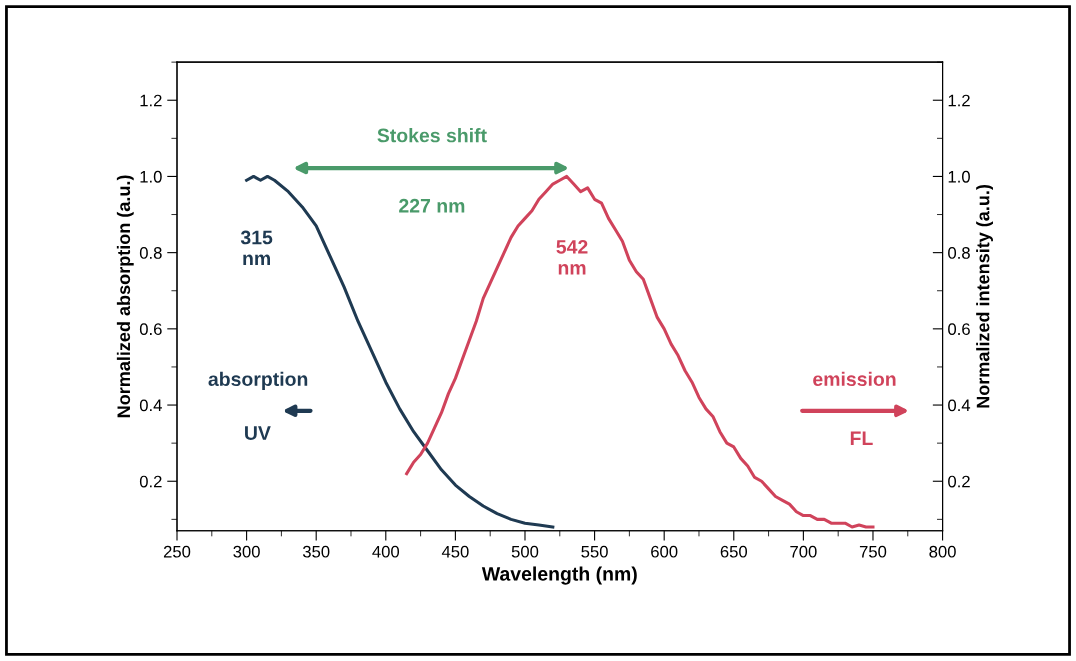  Describe the element at coordinates (959, 329) in the screenshot. I see `y2-tick-label: 0.6` at that location.